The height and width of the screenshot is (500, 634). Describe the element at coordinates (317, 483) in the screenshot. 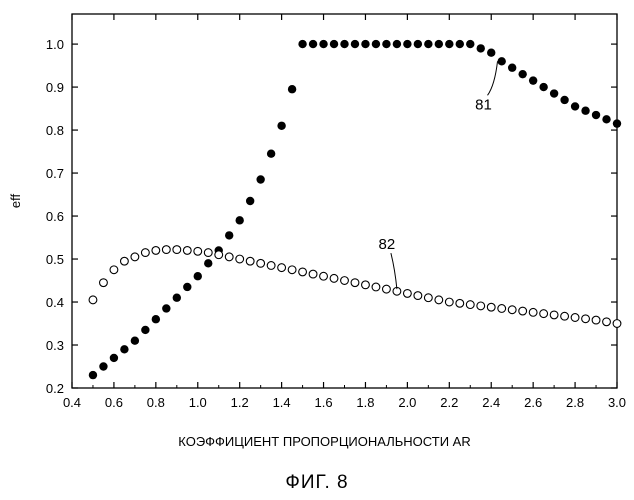

I see `figure-caption: ФИГ. 8` at that location.